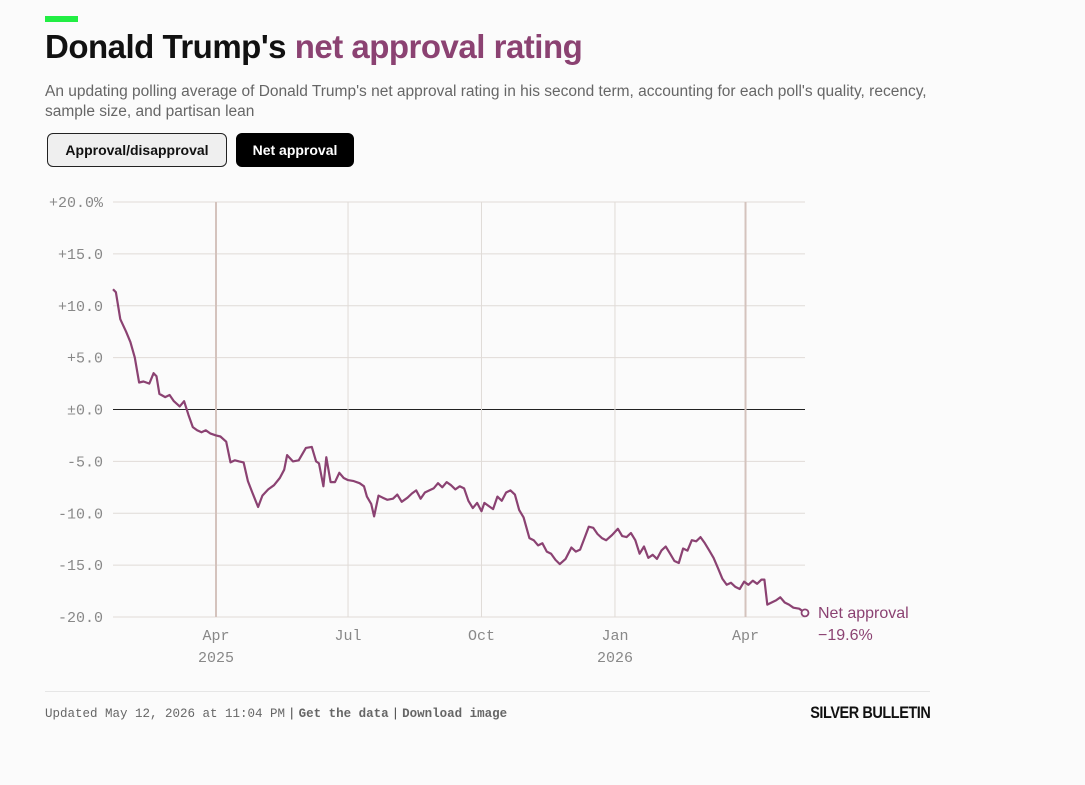  Describe the element at coordinates (80, 514) in the screenshot. I see `y-tick-label: -10.0` at that location.